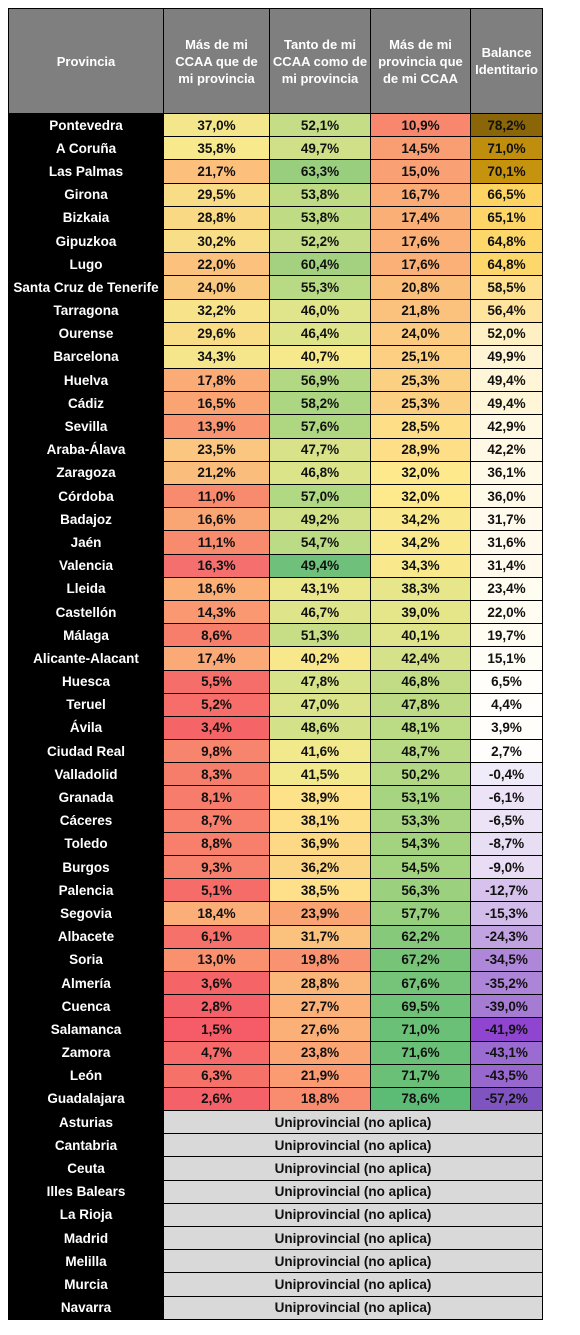 Image resolution: width=580 pixels, height=1335 pixels. I want to click on province-cell: Burgos, so click(86, 867).